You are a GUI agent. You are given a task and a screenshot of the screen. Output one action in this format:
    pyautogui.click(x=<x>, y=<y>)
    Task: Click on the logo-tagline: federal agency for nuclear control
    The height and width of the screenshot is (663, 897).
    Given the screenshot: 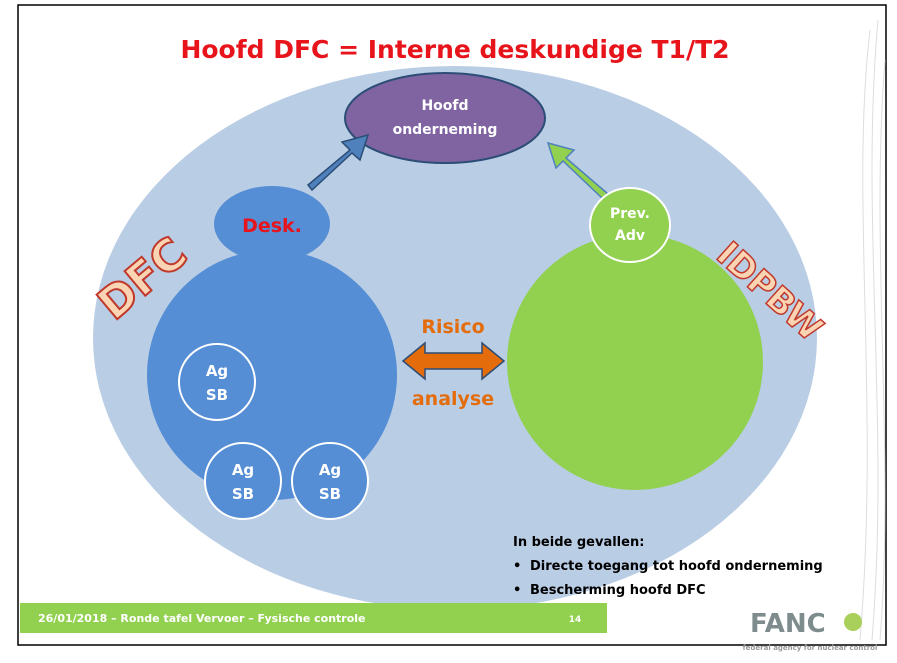 What is the action you would take?
    pyautogui.click(x=810, y=648)
    